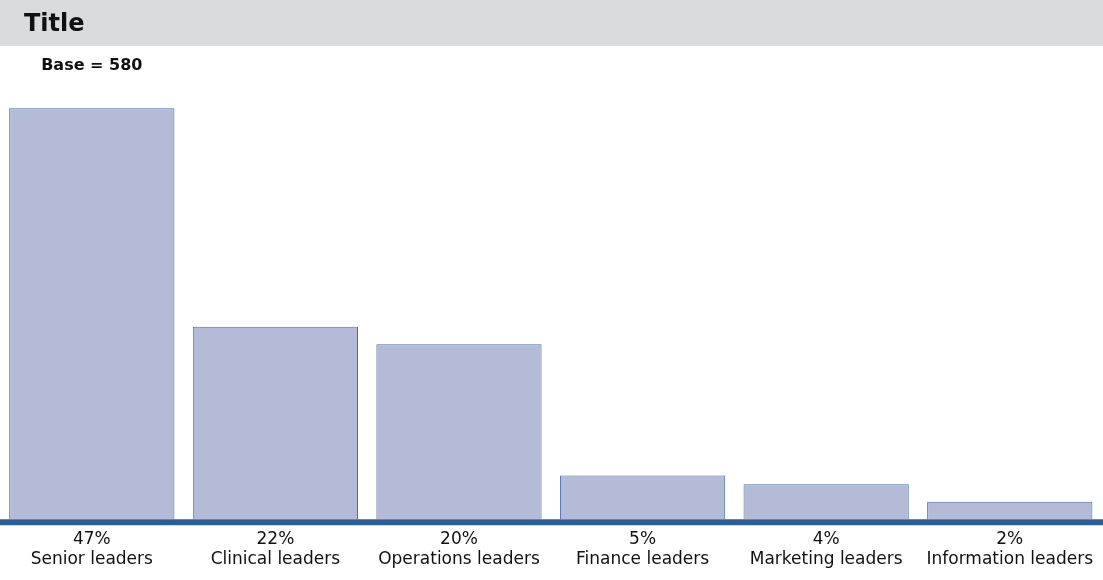 This screenshot has width=1103, height=580. Describe the element at coordinates (275, 537) in the screenshot. I see `data-label: 22%` at that location.